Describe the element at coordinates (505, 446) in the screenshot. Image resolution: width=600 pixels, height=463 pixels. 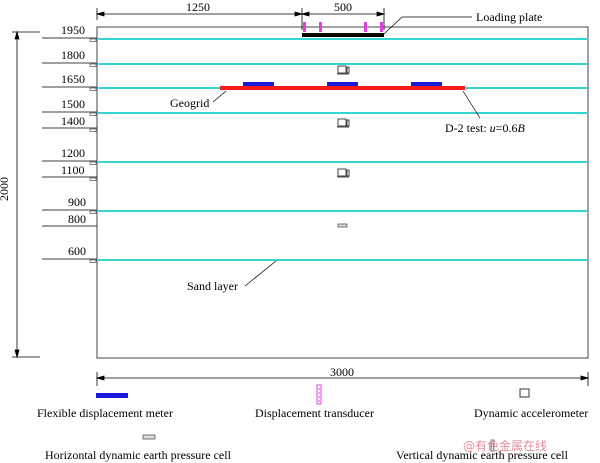
I see `watermark: @有色金属在线` at that location.